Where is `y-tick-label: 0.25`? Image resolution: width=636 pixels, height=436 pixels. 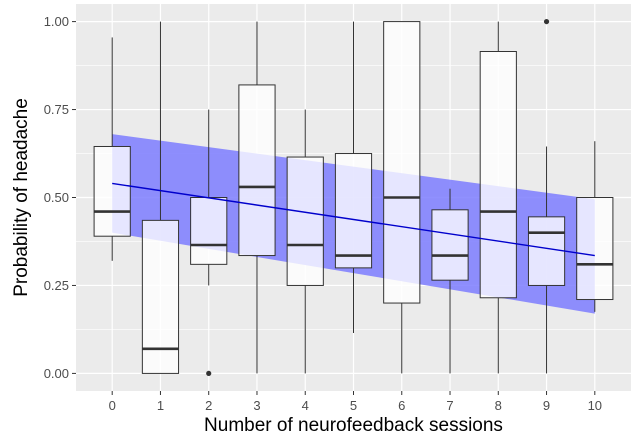
y-tick-label: 0.25 is located at coordinates (56, 285).